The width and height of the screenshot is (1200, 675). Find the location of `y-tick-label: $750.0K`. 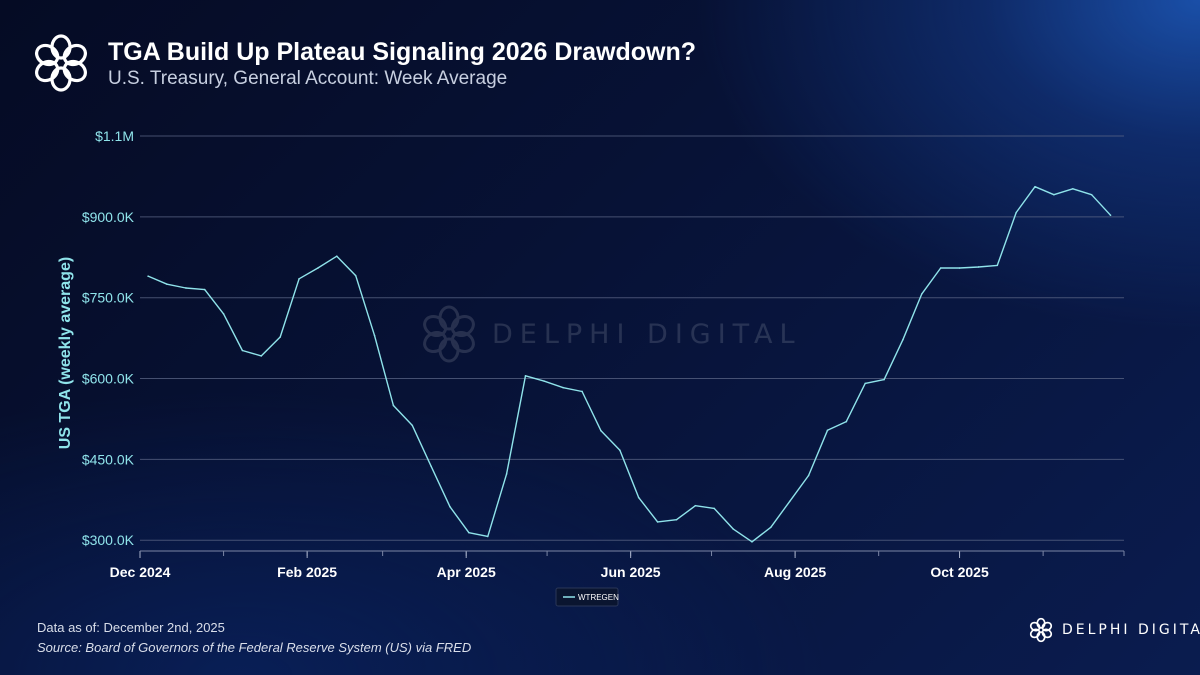

y-tick-label: $750.0K is located at coordinates (108, 298).